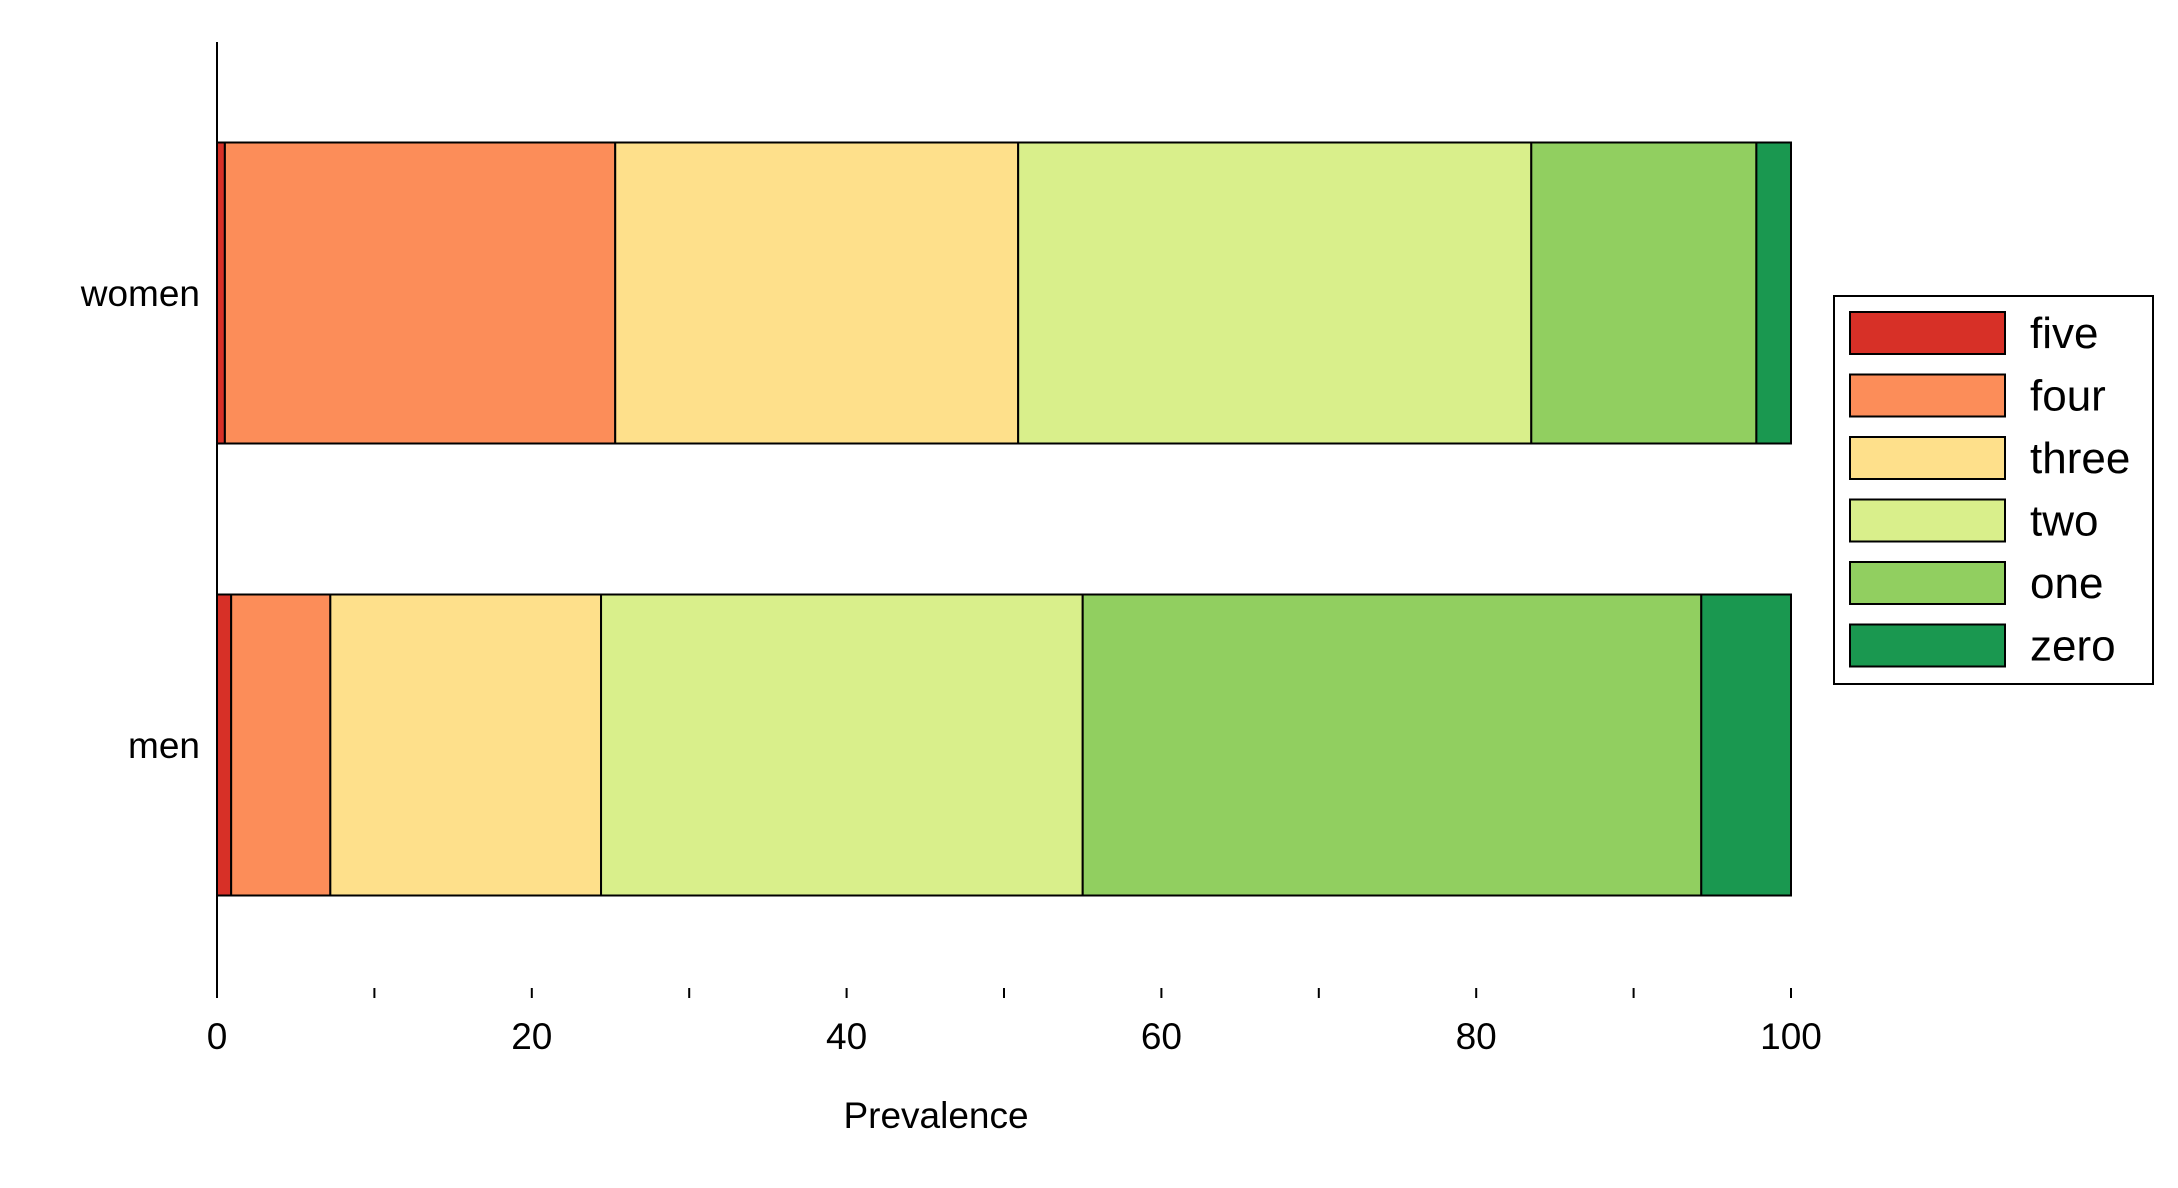 This screenshot has height=1188, width=2178. What do you see at coordinates (1927, 333) in the screenshot?
I see `legend-swatch-five` at bounding box center [1927, 333].